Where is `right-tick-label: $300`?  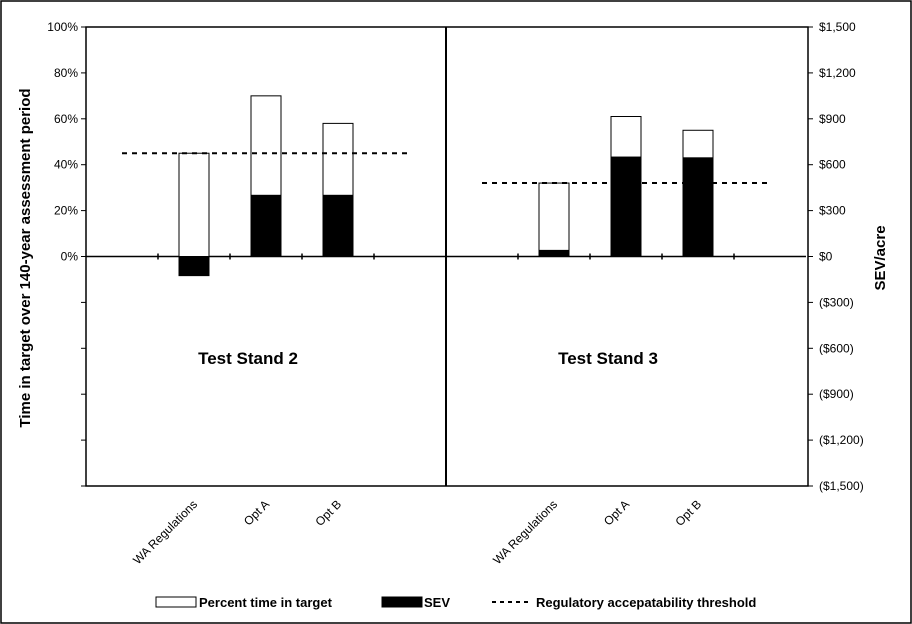 right-tick-label: $300 is located at coordinates (832, 211).